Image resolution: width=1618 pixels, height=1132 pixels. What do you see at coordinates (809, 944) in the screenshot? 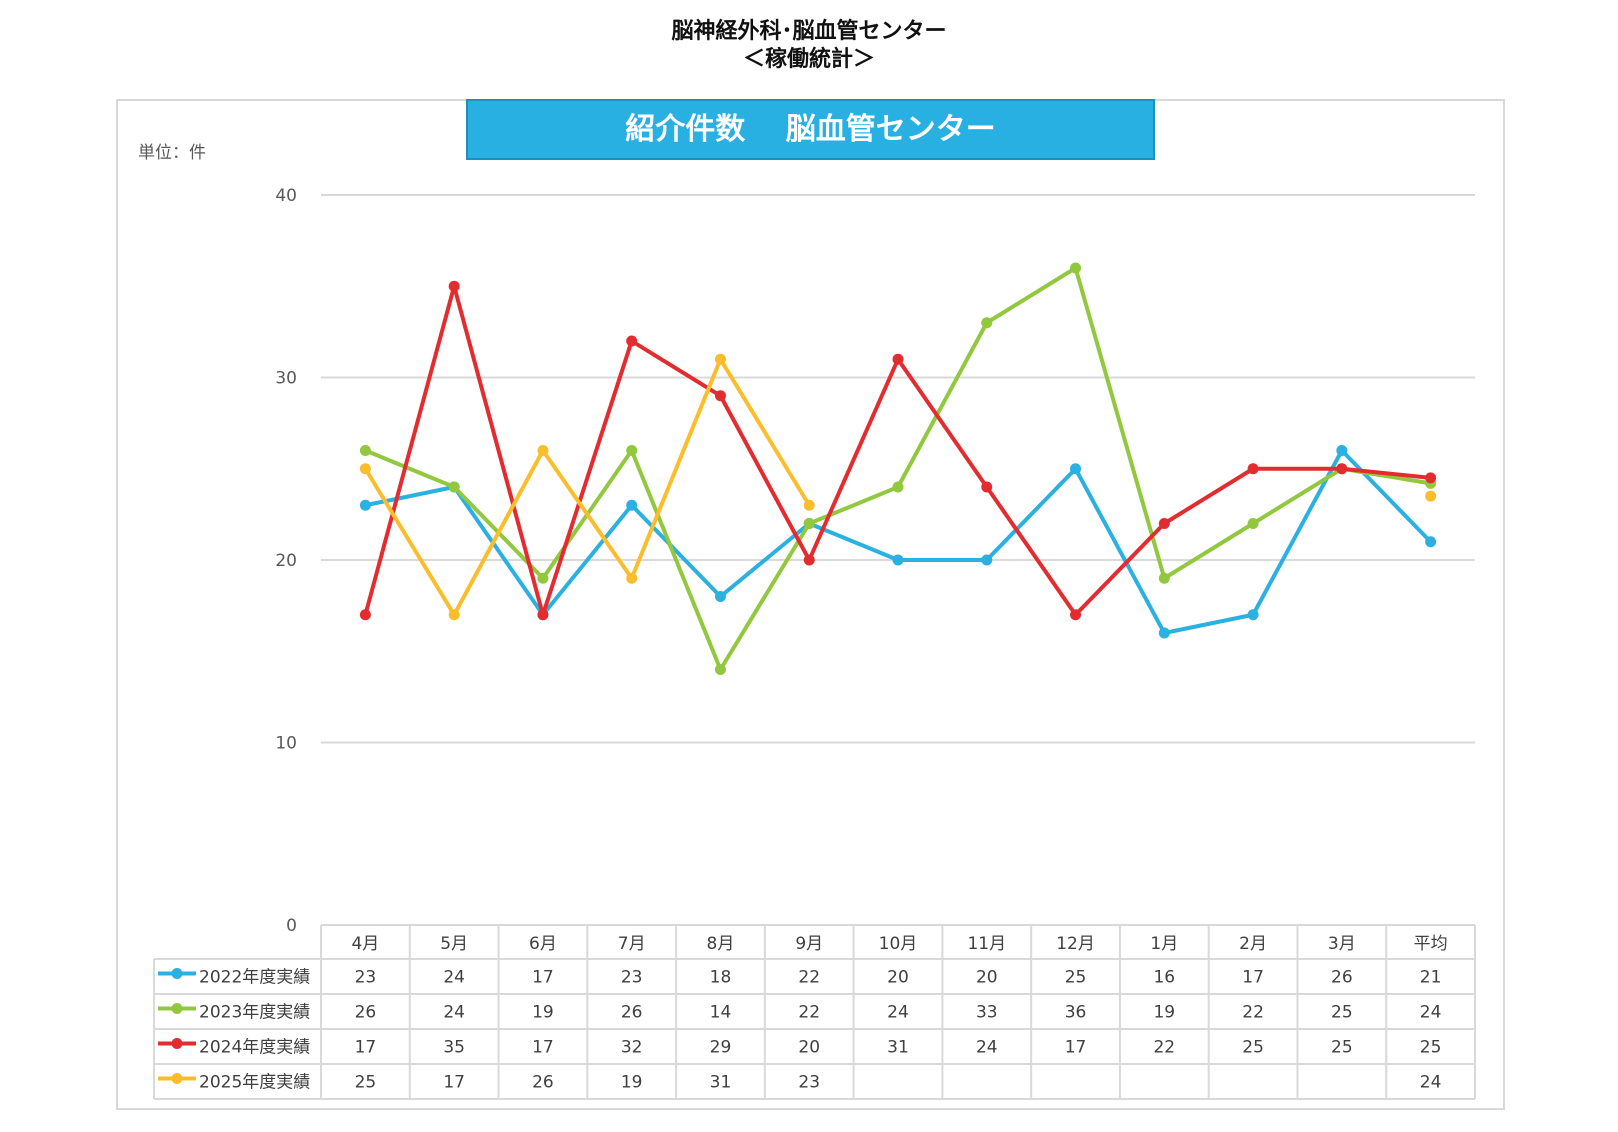
I see `table-header-5: 9月` at bounding box center [809, 944].